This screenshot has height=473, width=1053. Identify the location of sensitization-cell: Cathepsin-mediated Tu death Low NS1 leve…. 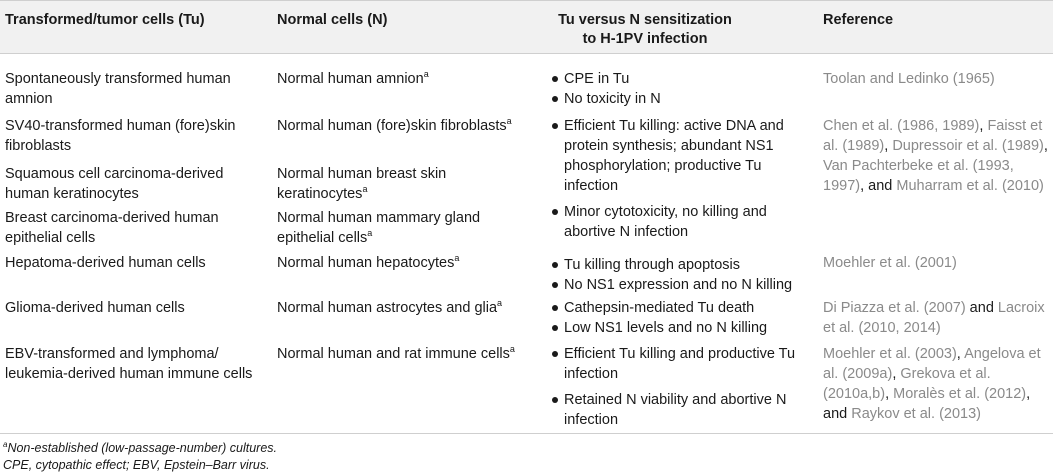
(670, 318).